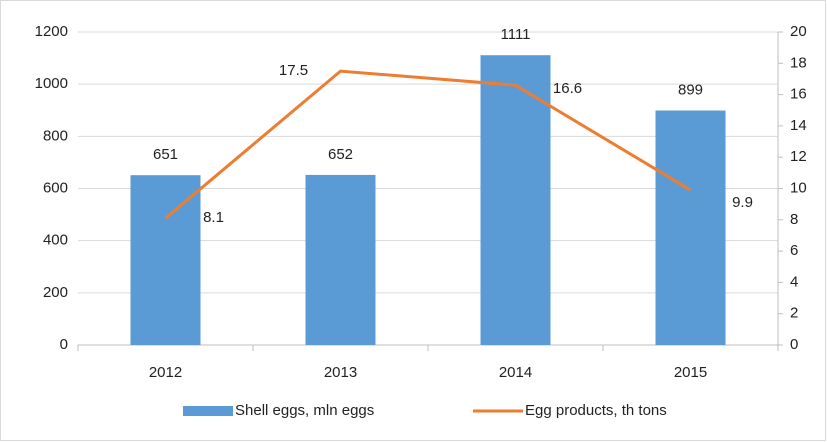 The width and height of the screenshot is (827, 442). Describe the element at coordinates (51, 31) in the screenshot. I see `y-tick-label: 1200` at that location.